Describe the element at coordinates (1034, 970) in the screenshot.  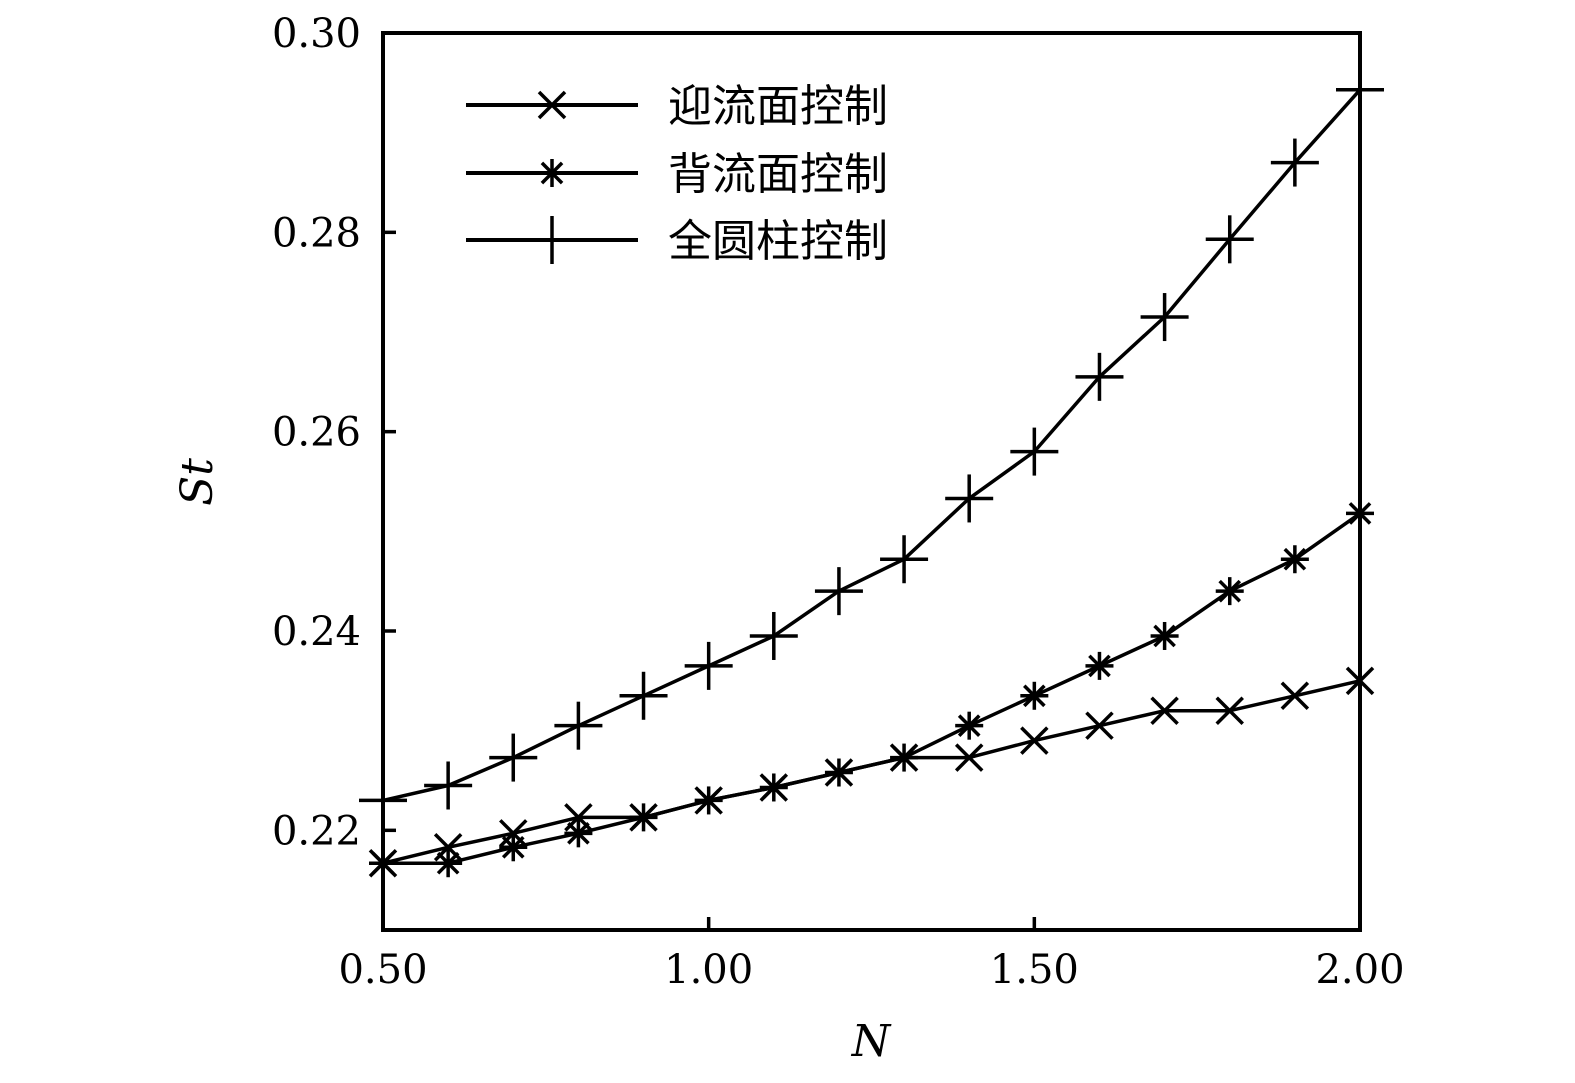
I see `x-tick-label: 1.50` at that location.